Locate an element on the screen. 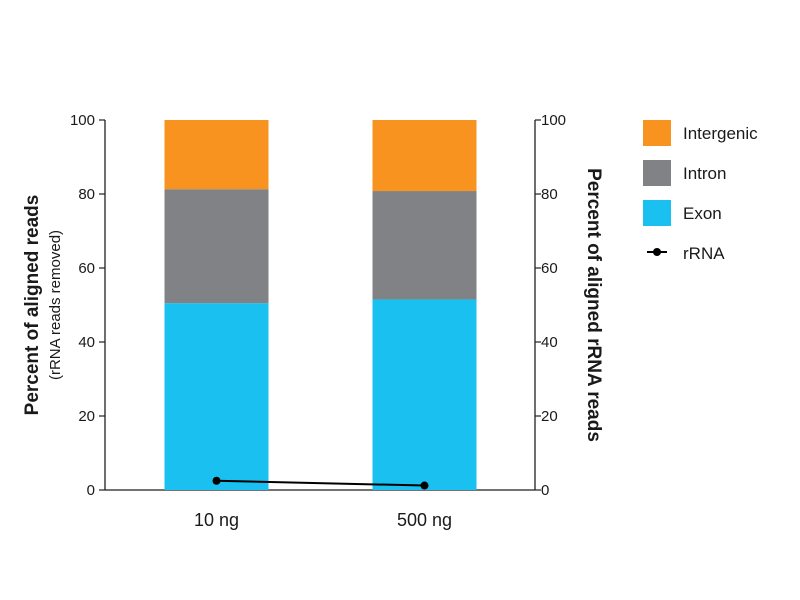 The image size is (800, 600). y-left-axis-title: Percent of aligned reads is located at coordinates (32, 305).